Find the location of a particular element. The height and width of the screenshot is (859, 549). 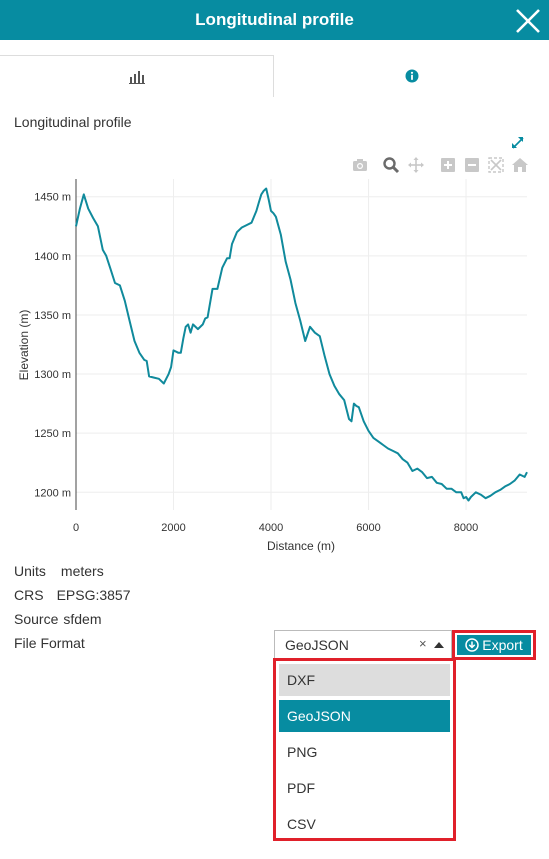

meta-row-source: Source sfdem is located at coordinates (57, 619).